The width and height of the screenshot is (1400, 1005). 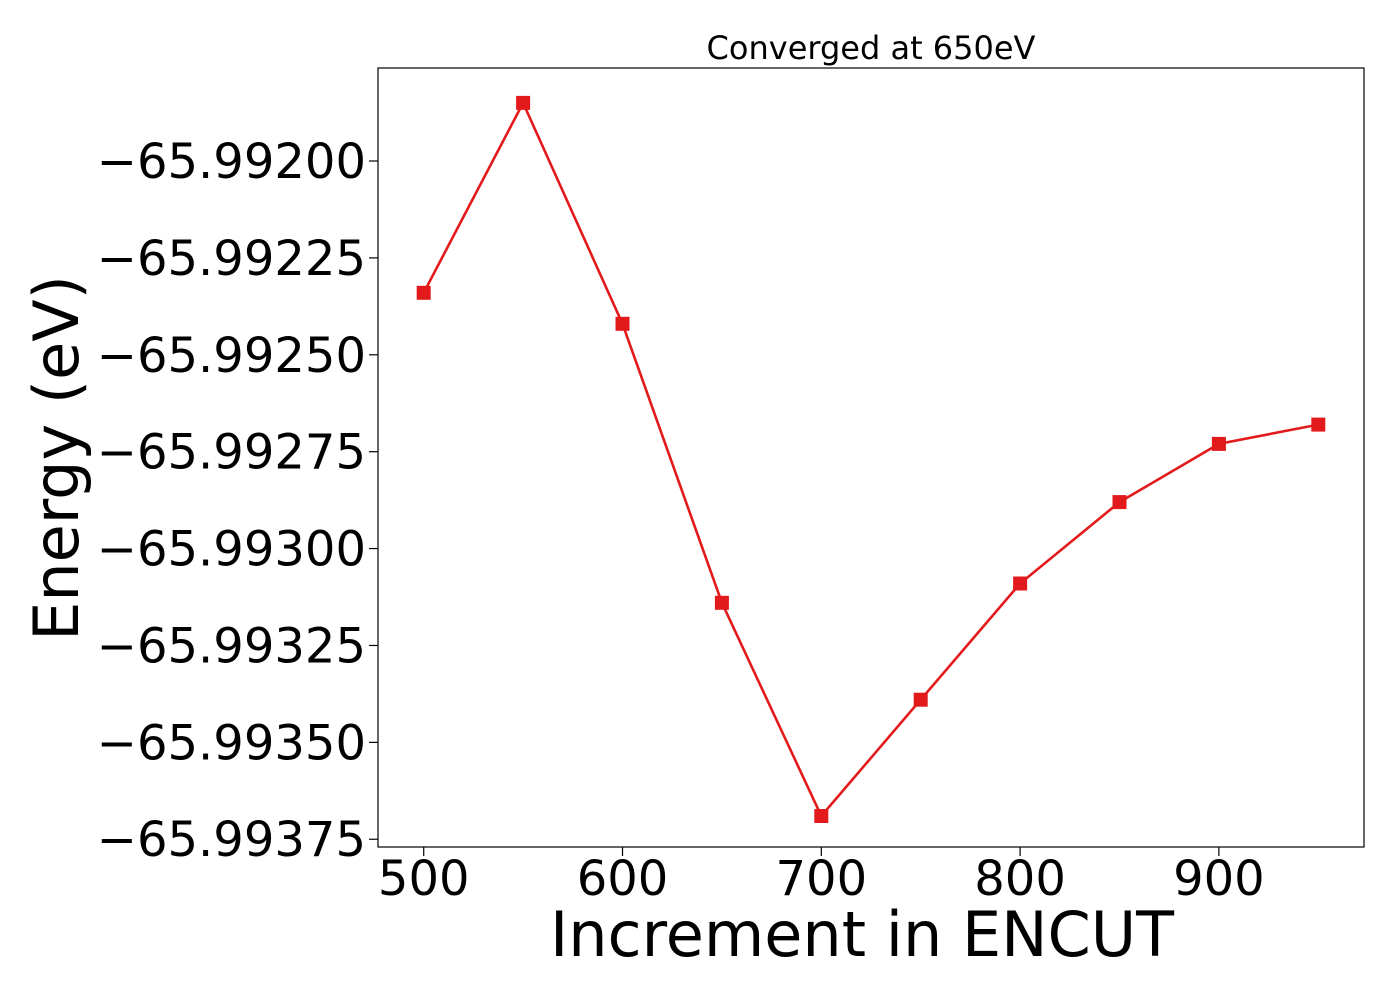 I want to click on x-axis-ticks: 500 600 700 800 900, so click(x=821, y=877).